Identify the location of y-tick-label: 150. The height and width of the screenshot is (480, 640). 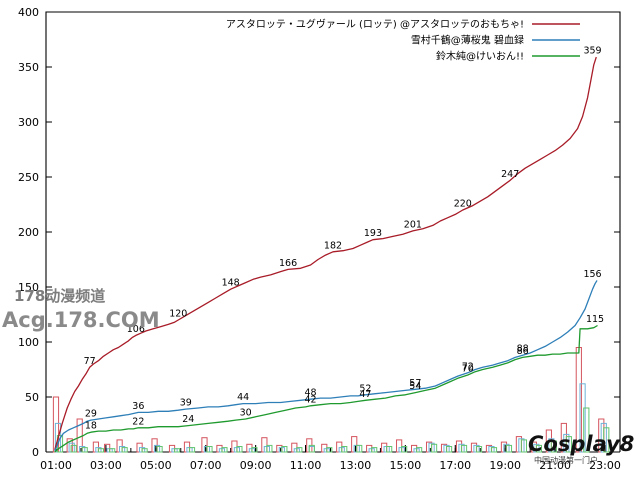
(28, 287).